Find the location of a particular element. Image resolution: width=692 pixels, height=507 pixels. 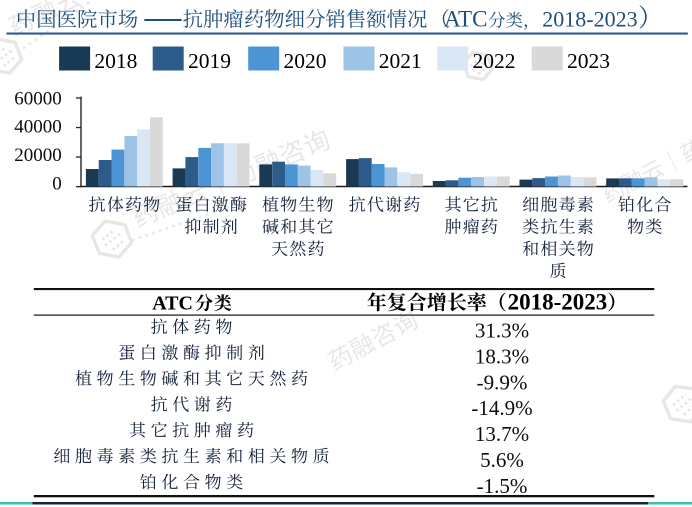

svg-text: 13.7% is located at coordinates (502, 434).